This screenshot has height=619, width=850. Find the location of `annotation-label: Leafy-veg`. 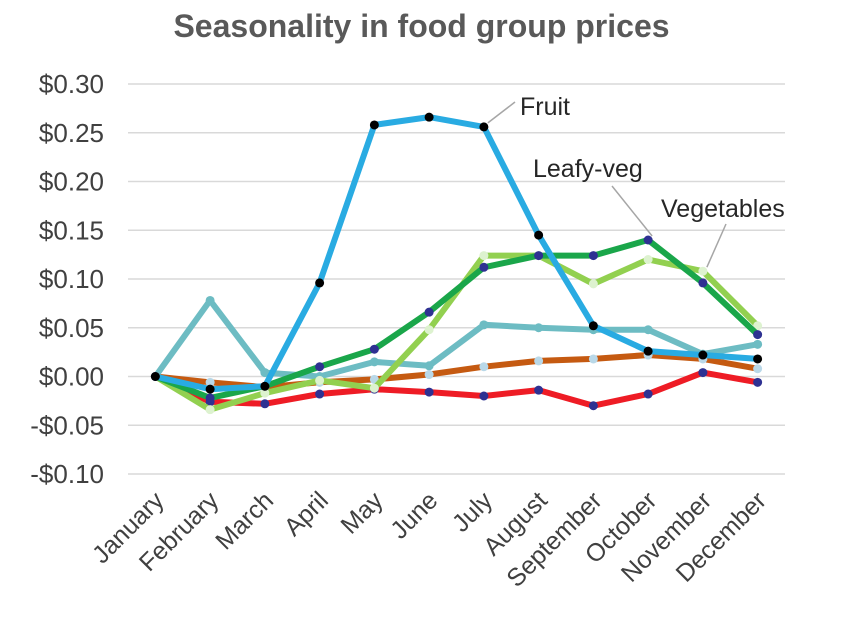

annotation-label: Leafy-veg is located at coordinates (588, 169).